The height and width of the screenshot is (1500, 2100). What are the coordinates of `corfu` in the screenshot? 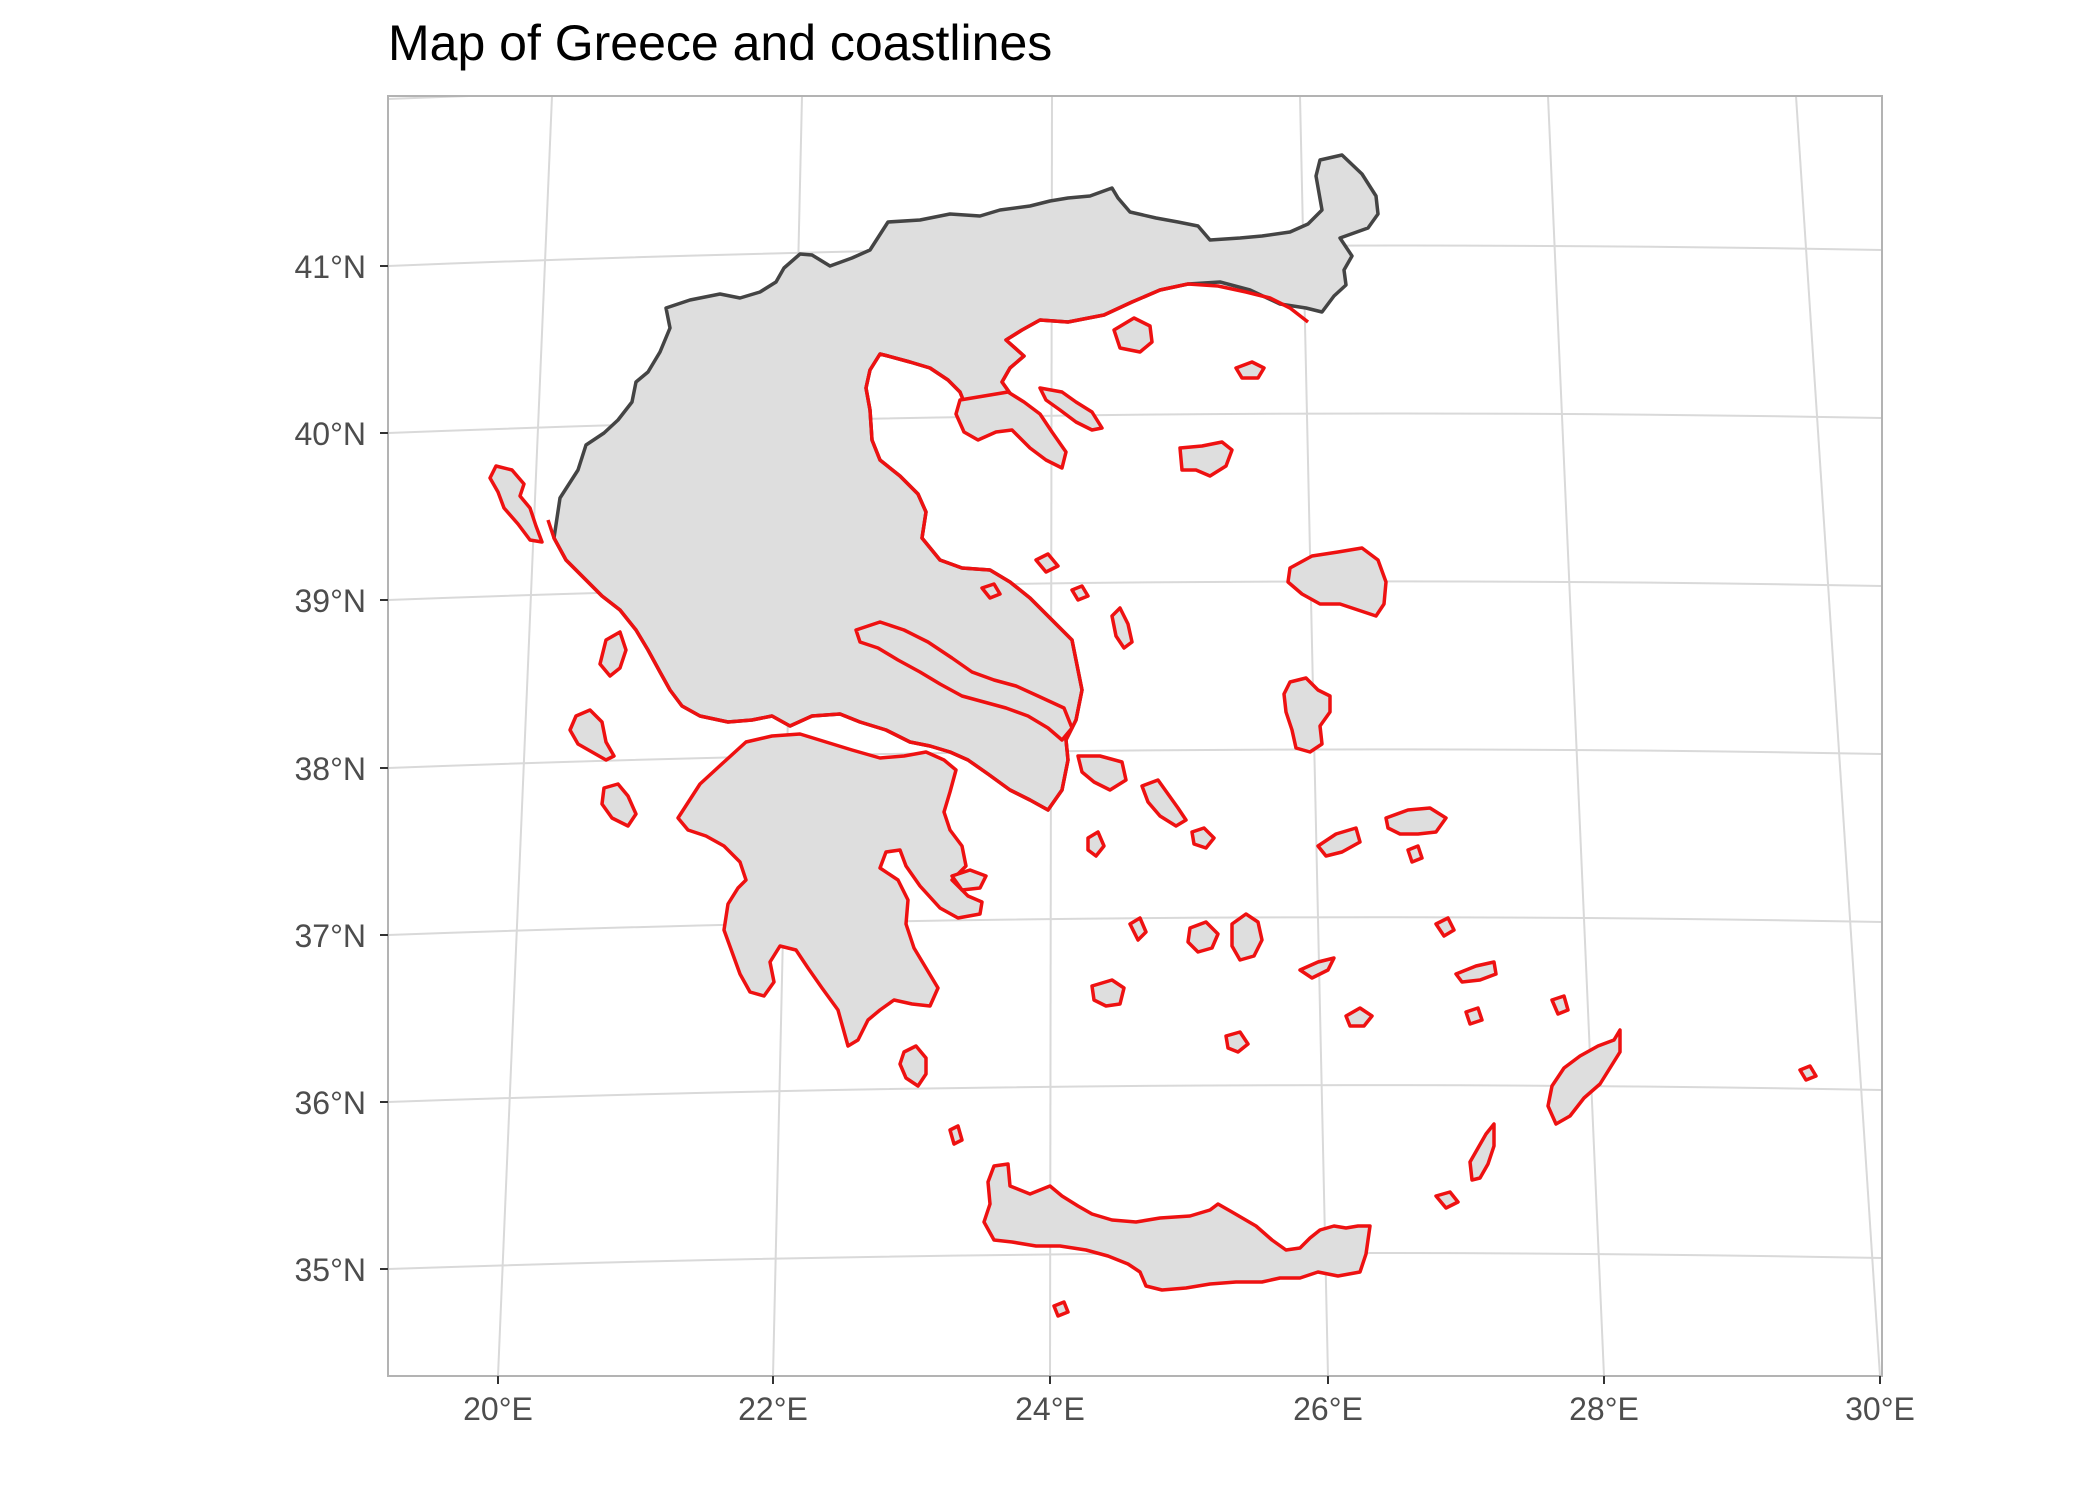 It's located at (516, 504).